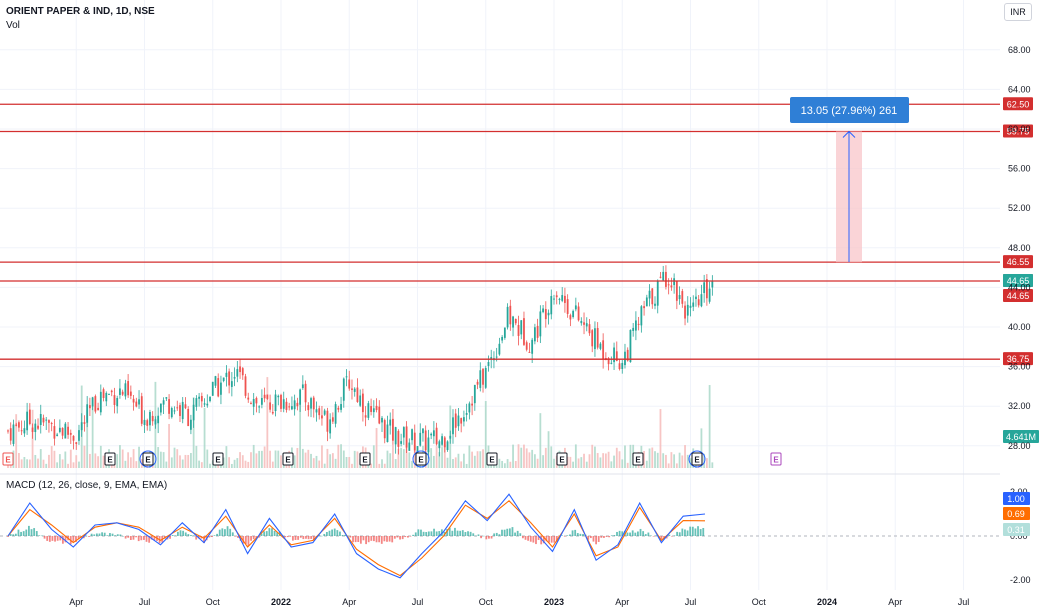  Describe the element at coordinates (80, 11) in the screenshot. I see `symbol-title: ORIENT PAPER & IND, 1D, NSE` at that location.